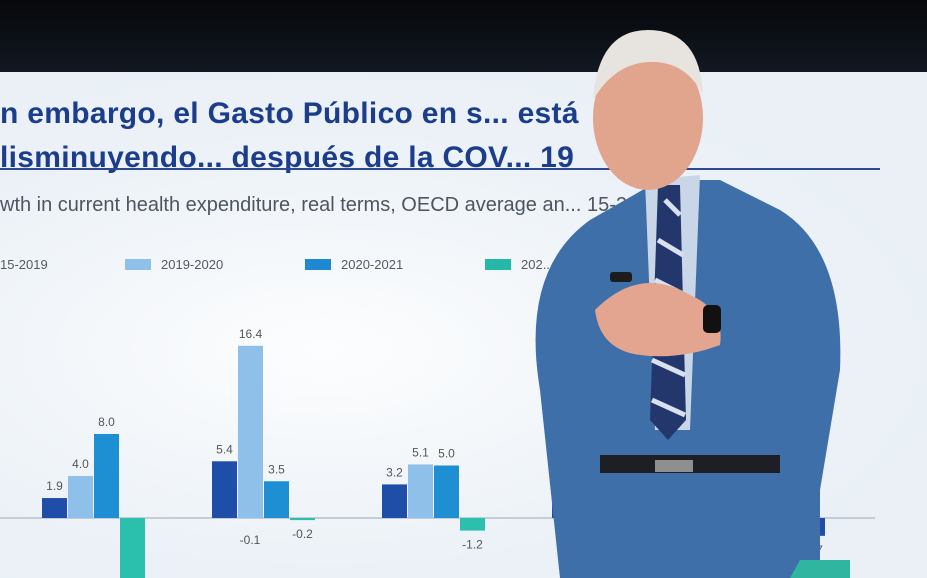 Image resolution: width=927 pixels, height=578 pixels. What do you see at coordinates (712, 319) in the screenshot?
I see `wristwatch` at bounding box center [712, 319].